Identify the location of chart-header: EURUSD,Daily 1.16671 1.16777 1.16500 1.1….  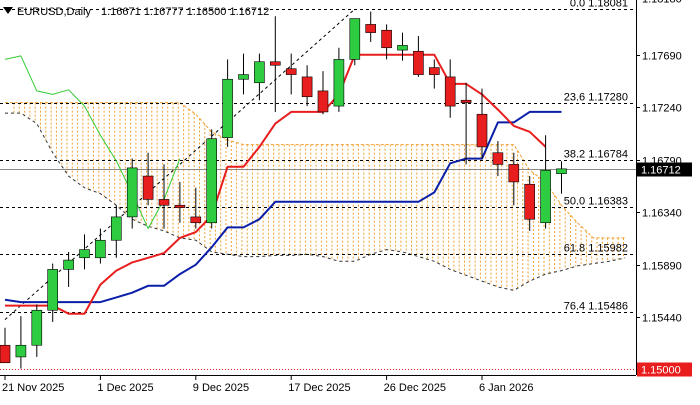
(136, 12).